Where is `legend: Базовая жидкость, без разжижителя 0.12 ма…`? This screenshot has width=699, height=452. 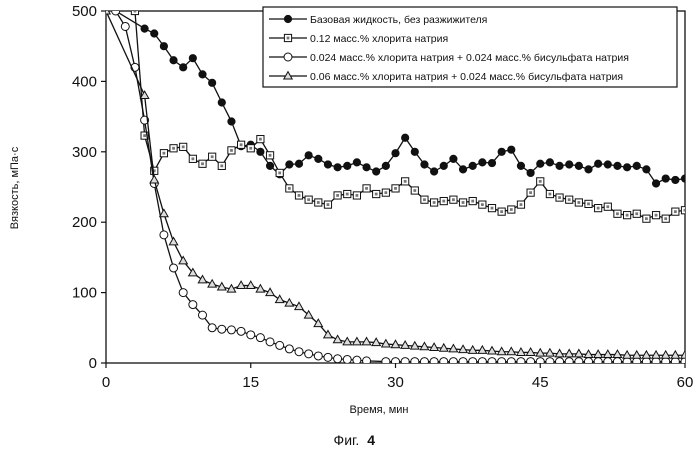 legend: Базовая жидкость, без разжижителя 0.12 ма… is located at coordinates (470, 47).